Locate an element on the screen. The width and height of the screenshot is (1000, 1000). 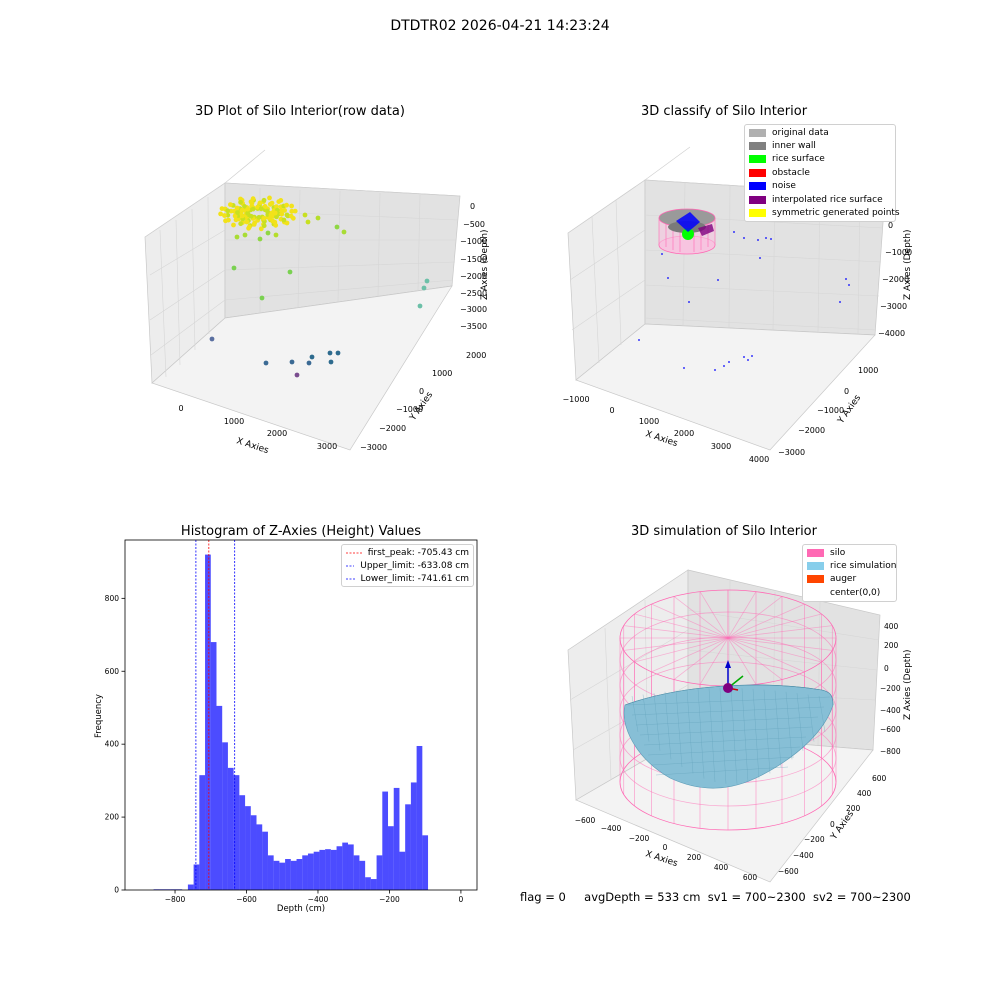
legend-item-upper-limit: Upper_limit: -633.08 cm is located at coordinates (407, 565).